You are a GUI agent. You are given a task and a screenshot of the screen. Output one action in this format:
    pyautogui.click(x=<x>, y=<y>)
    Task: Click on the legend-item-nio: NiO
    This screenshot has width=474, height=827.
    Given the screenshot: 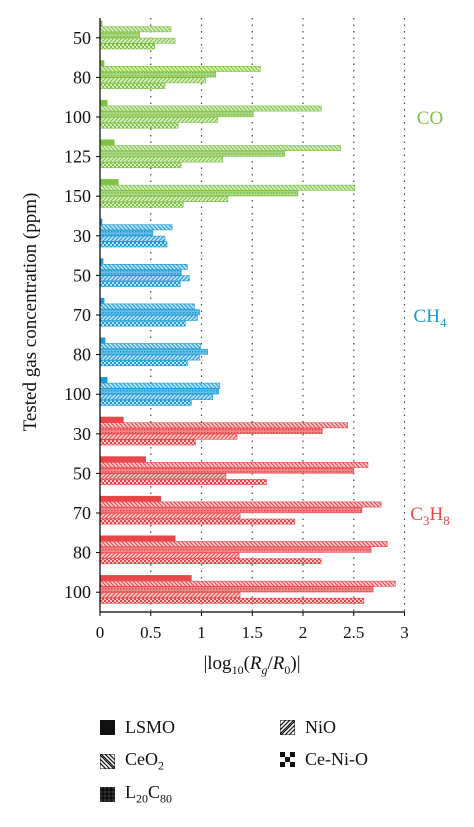 What is the action you would take?
    pyautogui.click(x=308, y=727)
    